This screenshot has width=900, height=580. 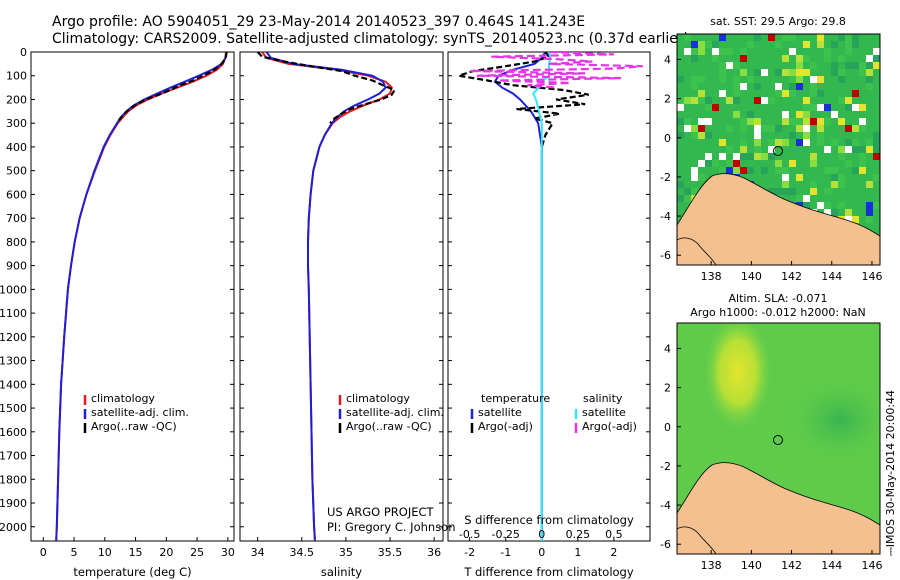 I want to click on x-tick-label-top: 0, so click(x=541, y=534).